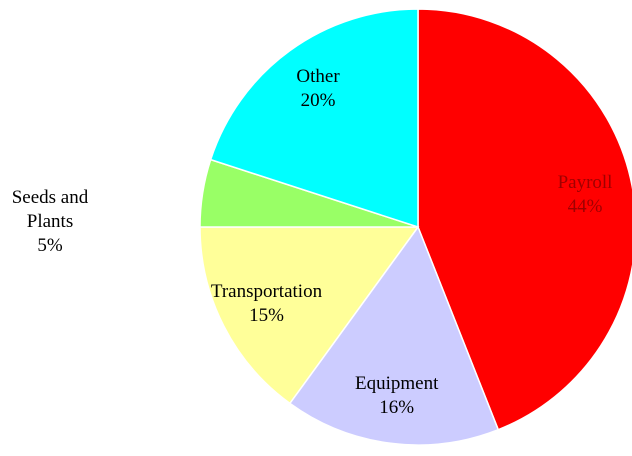 The width and height of the screenshot is (632, 456). Describe the element at coordinates (50, 209) in the screenshot. I see `category-label: Seeds and Plants` at that location.